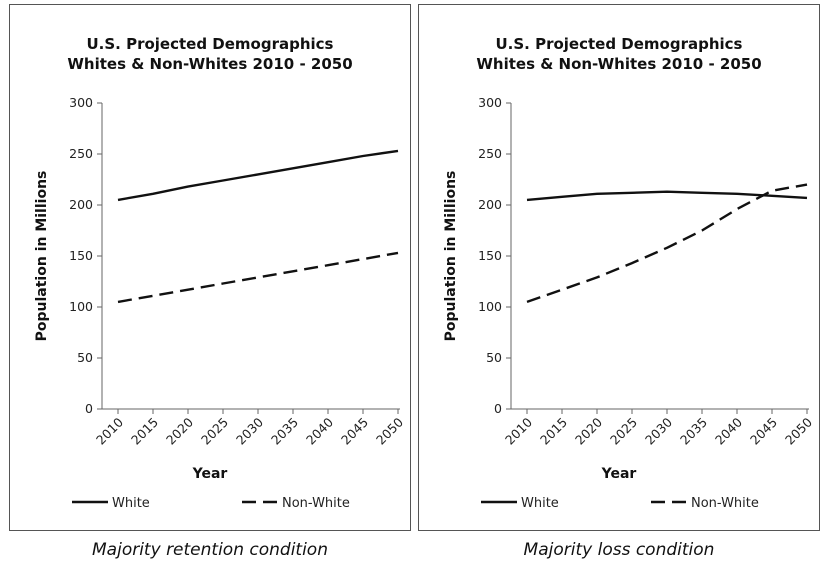 The height and width of the screenshot is (578, 828). I want to click on caption-retention: Majority retention condition, so click(210, 550).